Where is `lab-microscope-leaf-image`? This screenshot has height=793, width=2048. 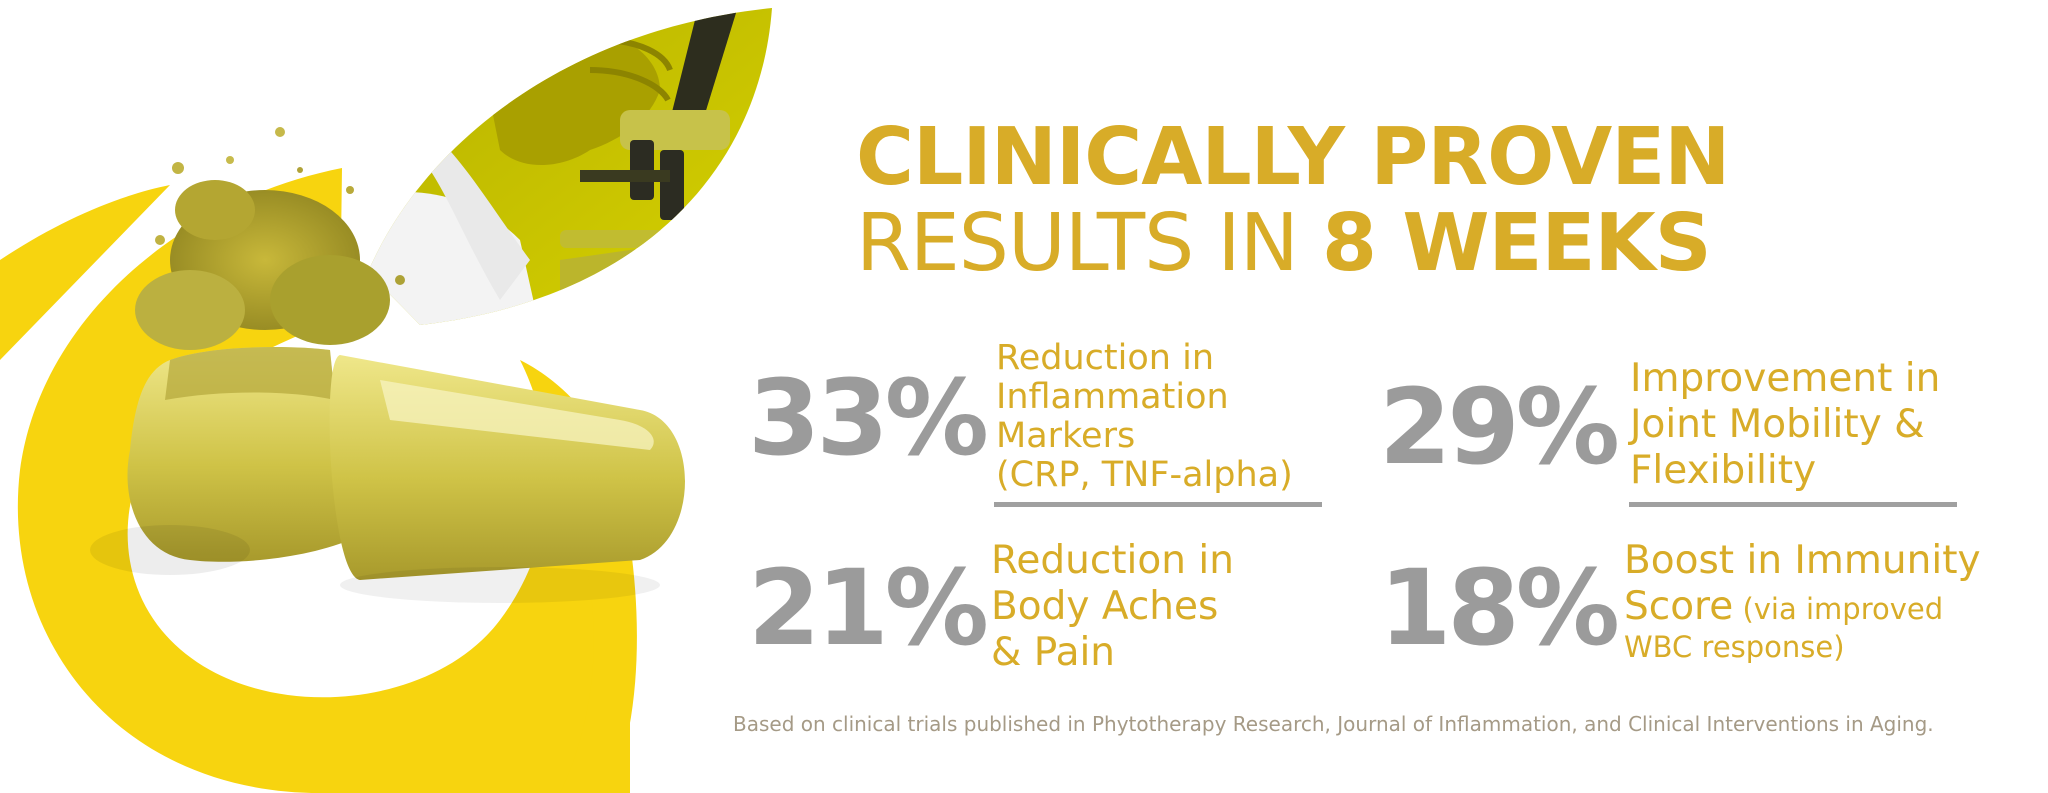
lab-microscope-leaf-image is located at coordinates (570, 166).